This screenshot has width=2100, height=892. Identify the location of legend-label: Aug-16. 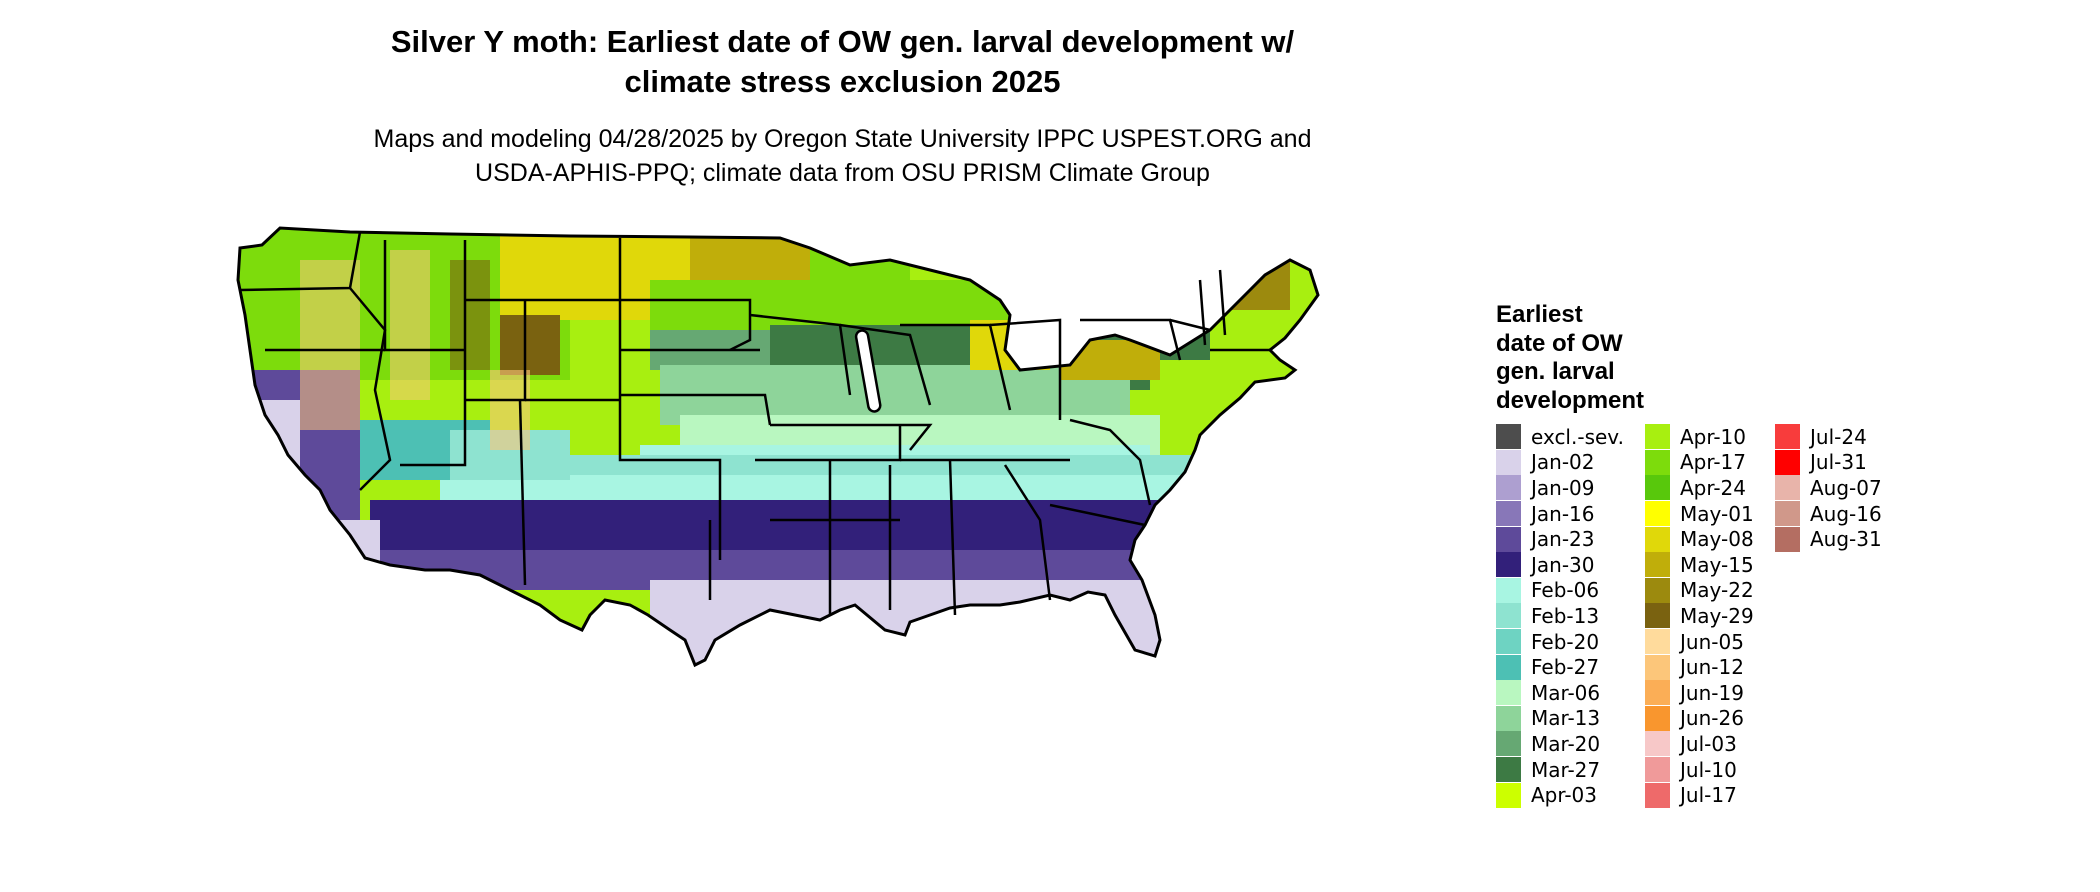
(1846, 513).